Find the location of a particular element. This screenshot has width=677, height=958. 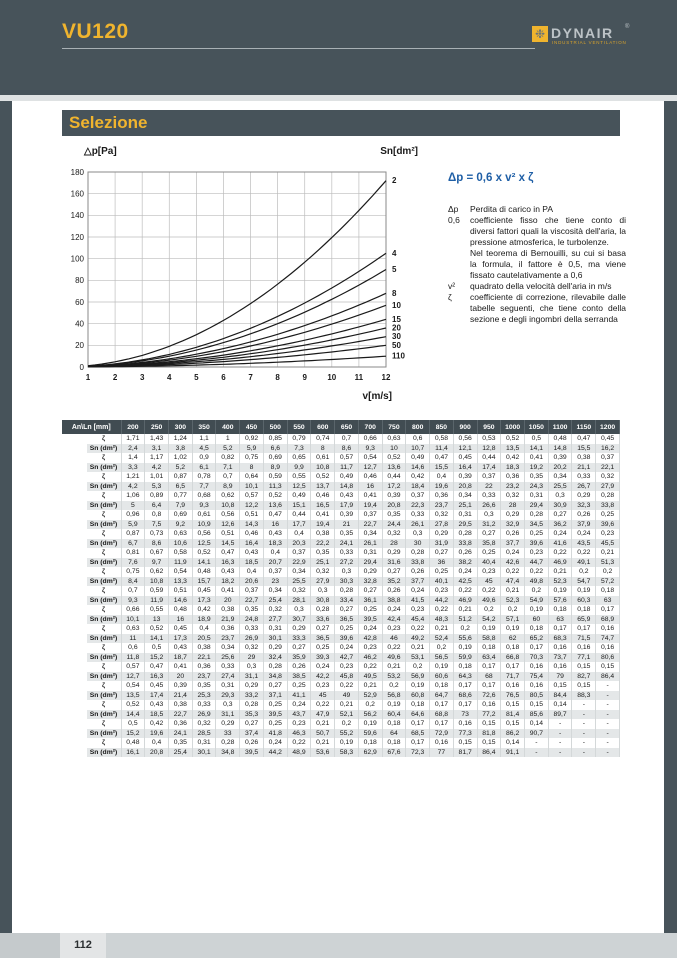

table-cell: 0,44 is located at coordinates (394, 477).